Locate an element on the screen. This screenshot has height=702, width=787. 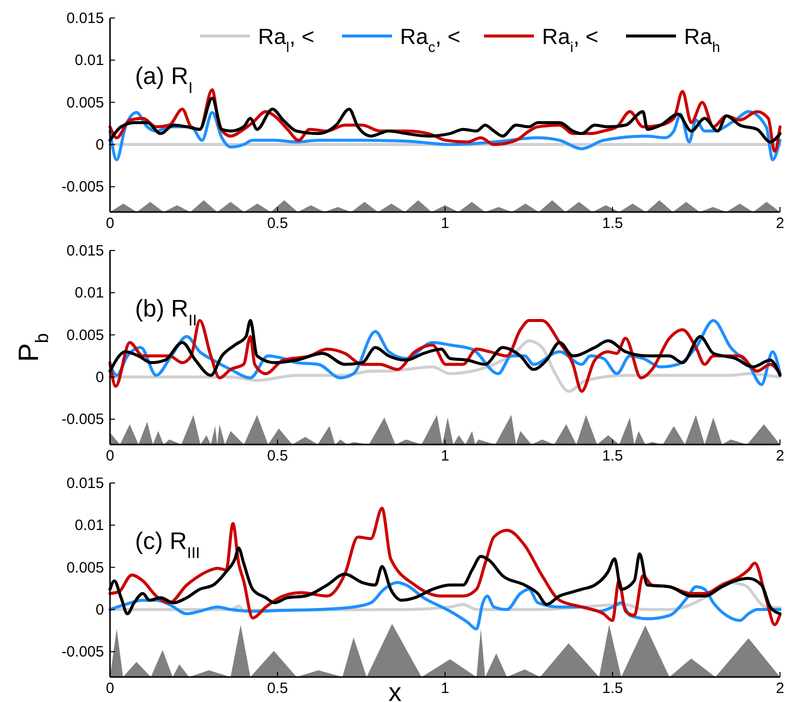
text: (a) R$_{I}$ is located at coordinates (164, 79).